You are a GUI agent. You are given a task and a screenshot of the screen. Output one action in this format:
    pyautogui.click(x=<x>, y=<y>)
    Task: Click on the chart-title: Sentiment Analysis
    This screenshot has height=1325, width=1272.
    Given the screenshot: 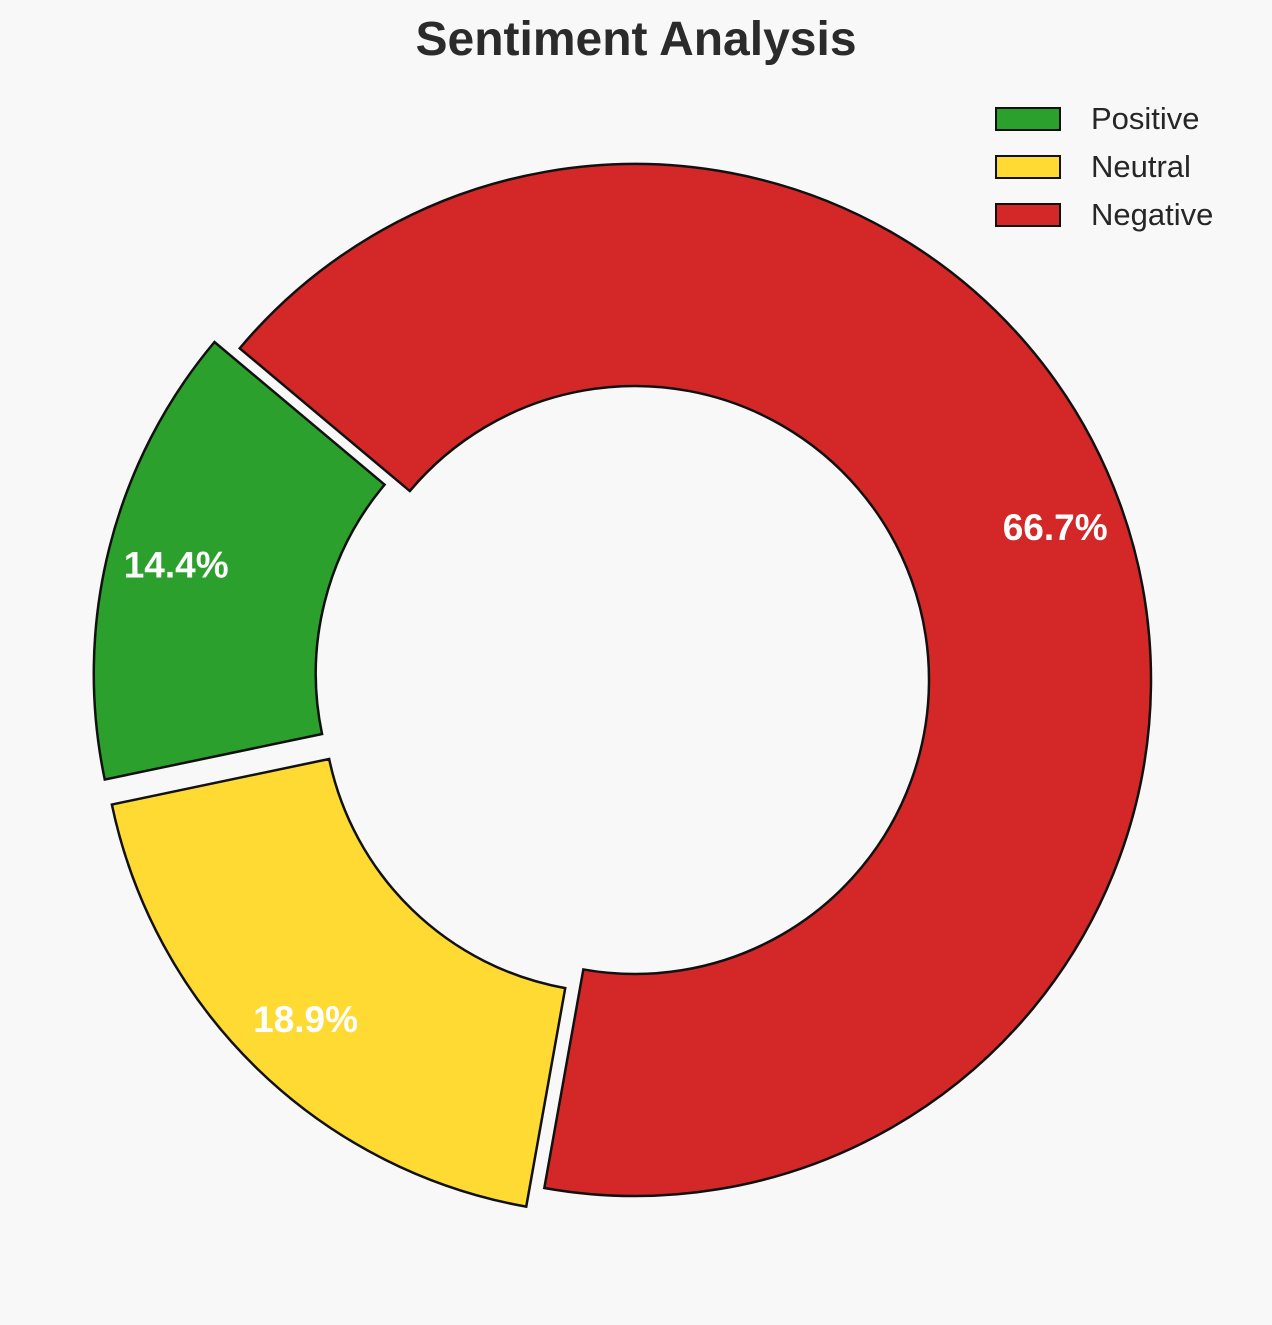 What is the action you would take?
    pyautogui.click(x=636, y=39)
    